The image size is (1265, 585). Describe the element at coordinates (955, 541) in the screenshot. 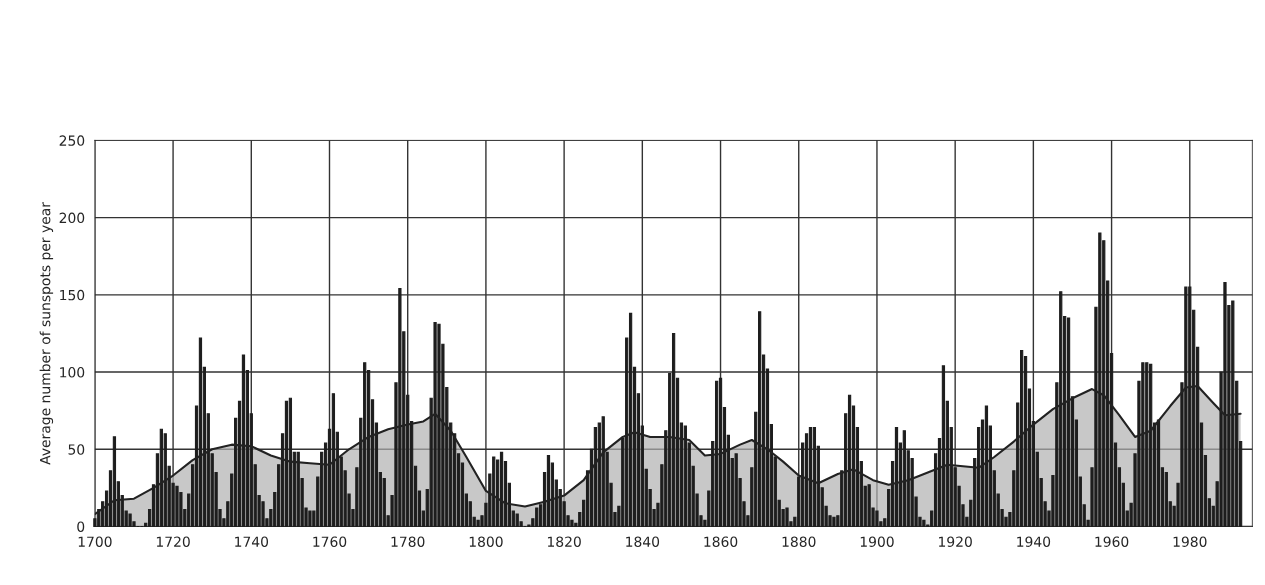

I see `x-tick-label: 1920` at that location.